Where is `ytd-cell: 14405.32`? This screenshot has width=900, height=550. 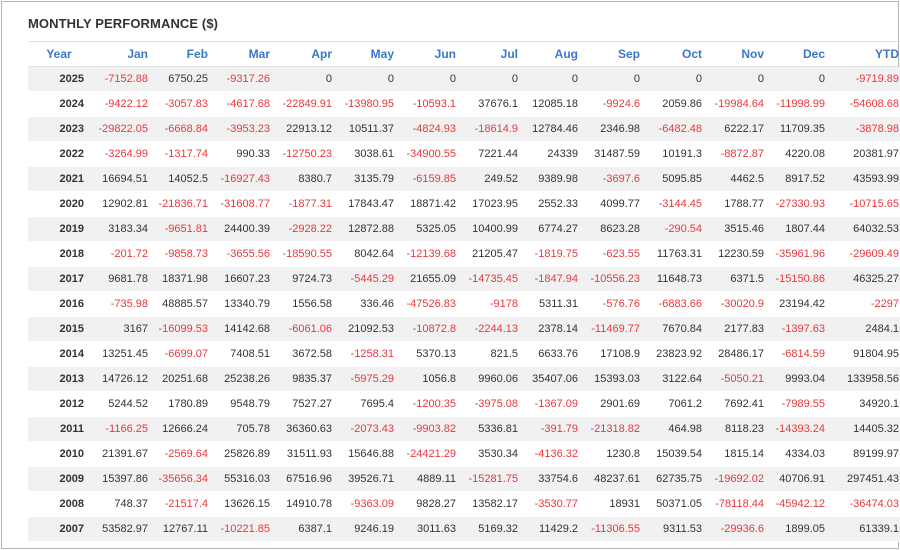 ytd-cell: 14405.32 is located at coordinates (864, 429).